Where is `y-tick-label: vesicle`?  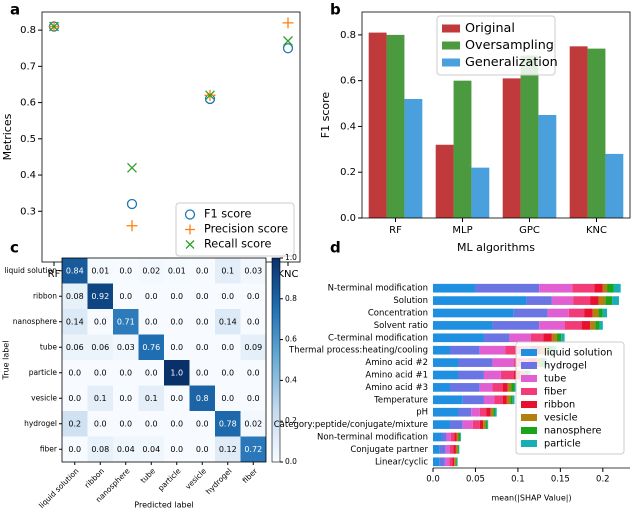
y-tick-label: vesicle is located at coordinates (44, 397).